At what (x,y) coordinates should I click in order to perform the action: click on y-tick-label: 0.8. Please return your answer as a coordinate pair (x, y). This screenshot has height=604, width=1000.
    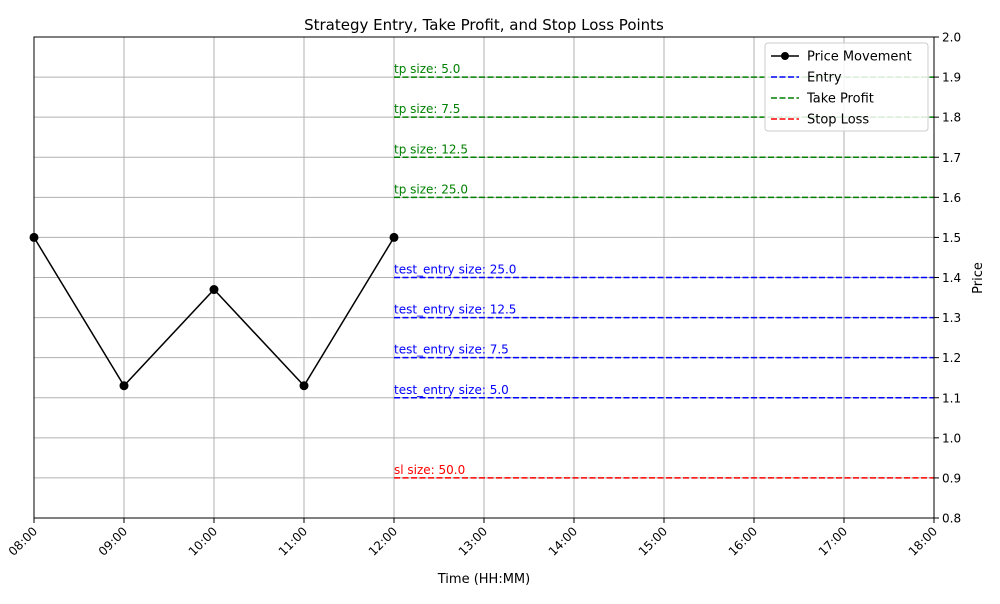
    Looking at the image, I should click on (951, 519).